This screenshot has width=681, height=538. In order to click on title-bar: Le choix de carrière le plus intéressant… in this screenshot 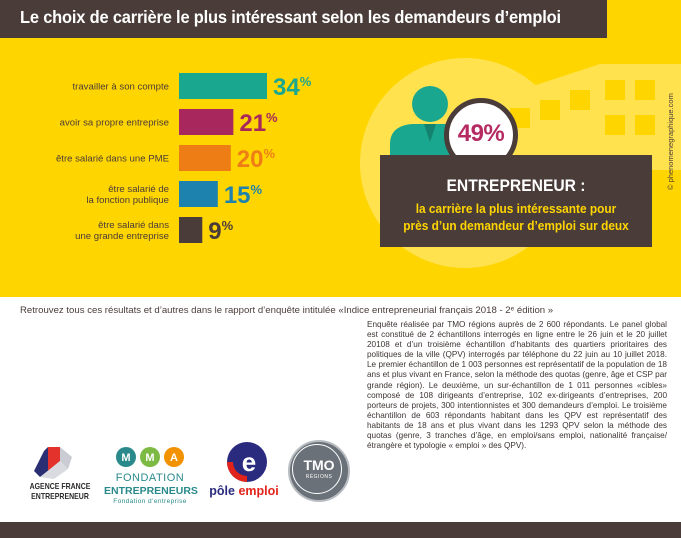, I will do `click(303, 19)`.